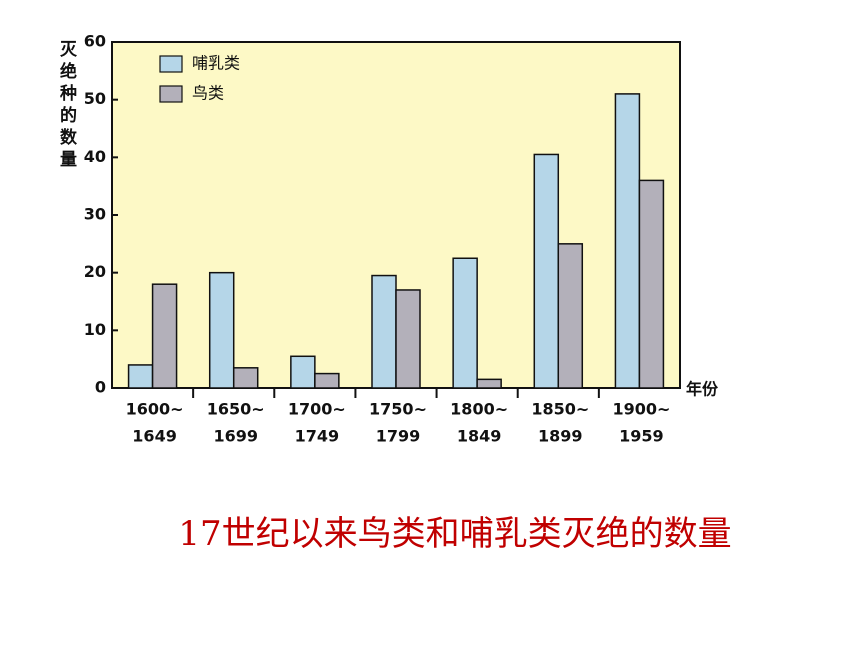 Image resolution: width=860 pixels, height=645 pixels. Describe the element at coordinates (641, 409) in the screenshot. I see `x-tick-label: 1900~` at that location.